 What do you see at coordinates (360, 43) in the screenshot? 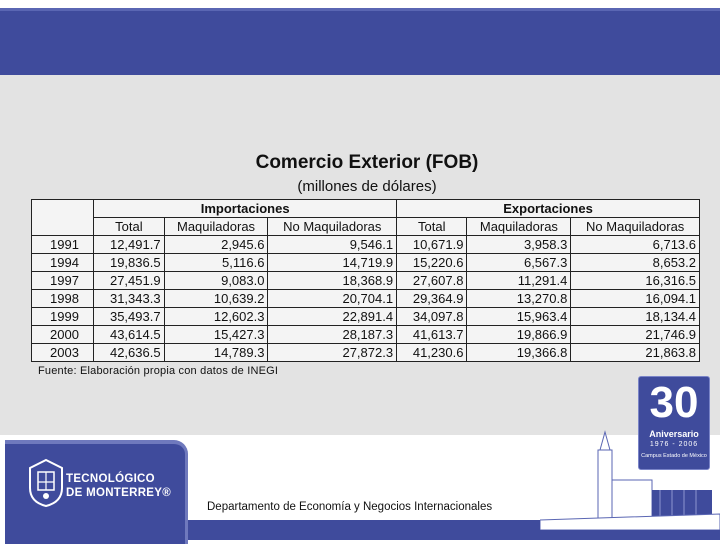
I see `header-band` at bounding box center [360, 43].